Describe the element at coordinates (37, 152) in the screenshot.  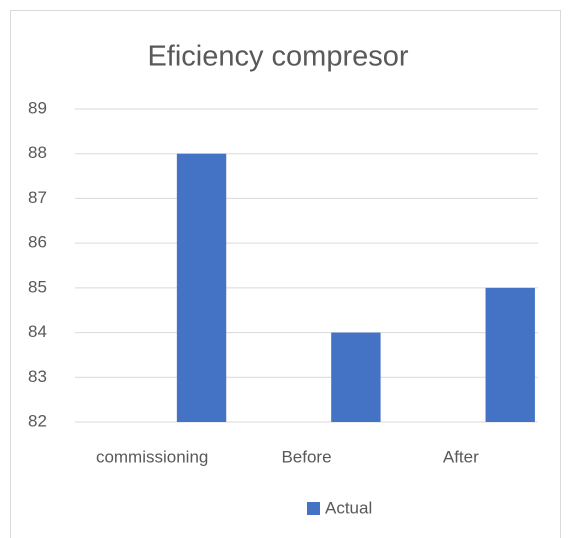
I see `y-tick-label: 88` at that location.